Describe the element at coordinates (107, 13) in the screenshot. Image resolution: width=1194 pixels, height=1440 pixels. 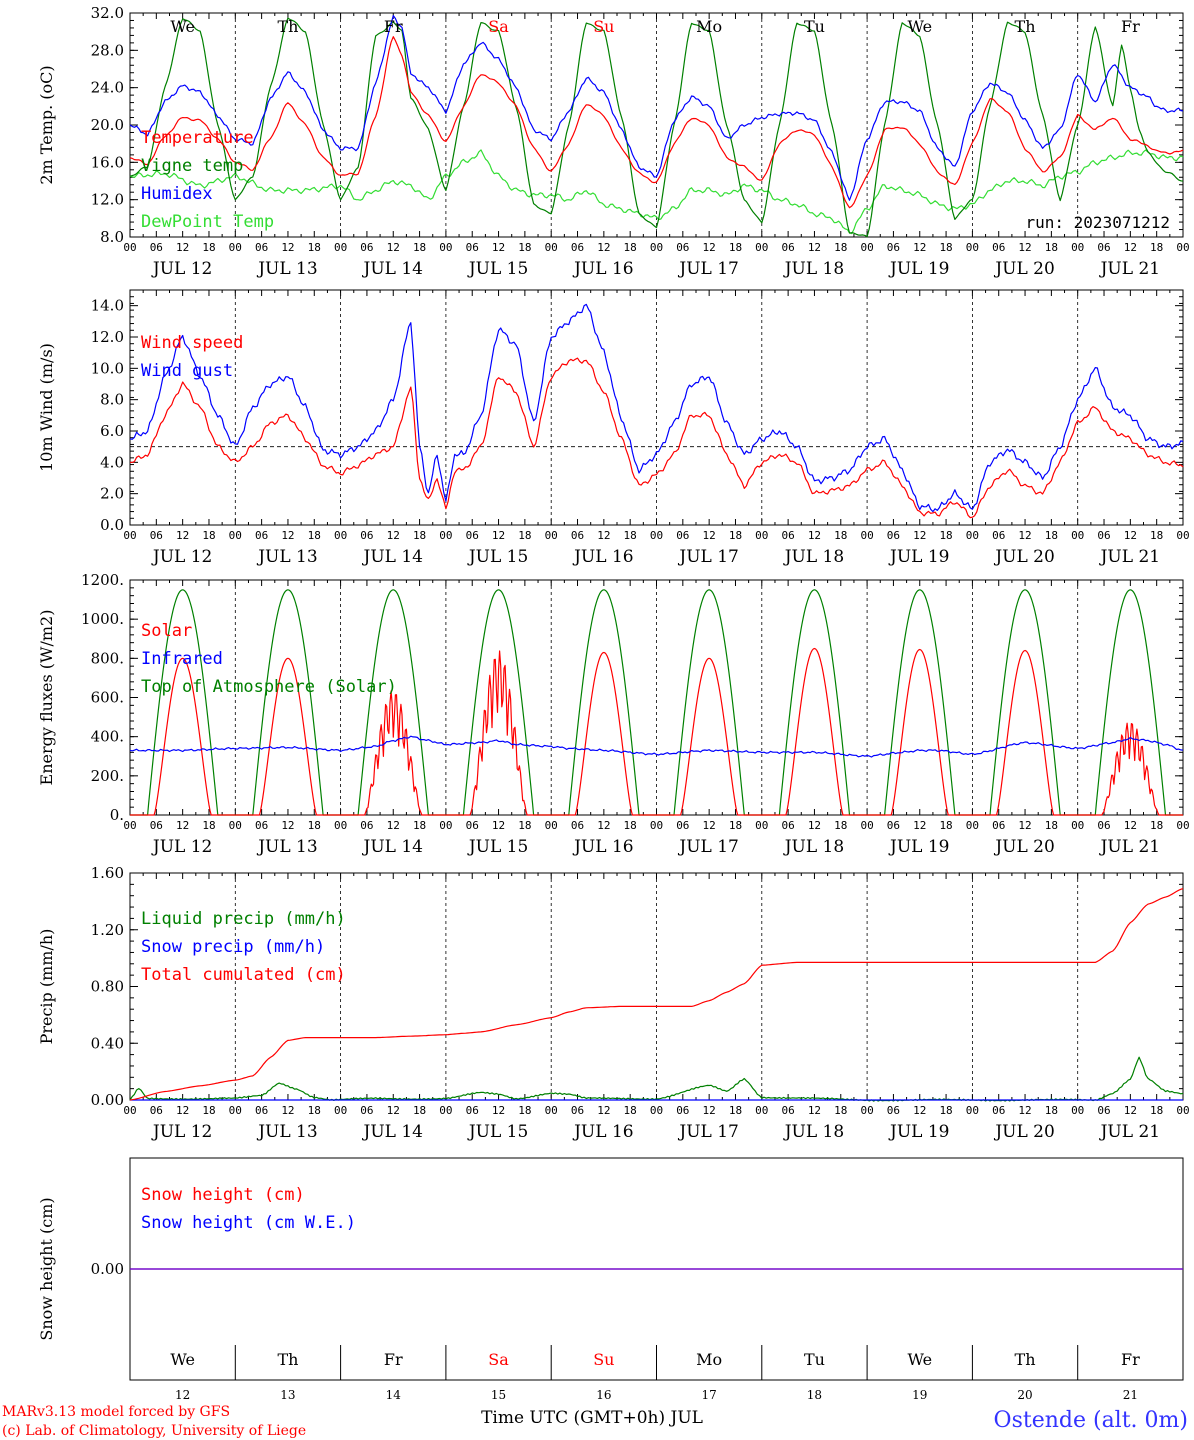
I see `y-tick-label: 32.0` at that location.